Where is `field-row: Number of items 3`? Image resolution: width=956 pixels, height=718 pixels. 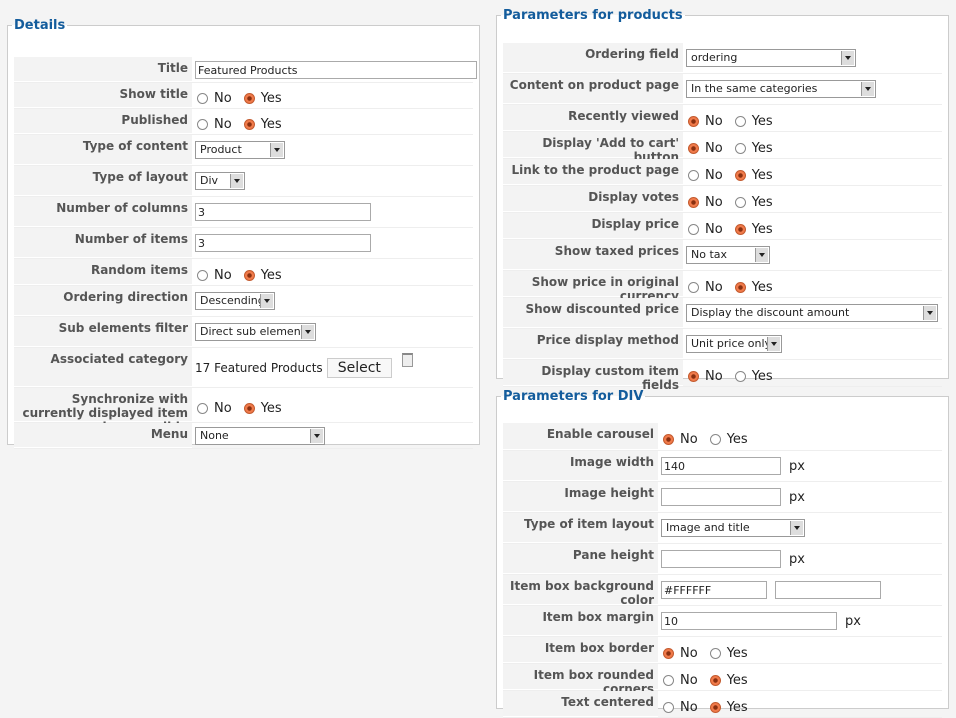
field-row: Number of items 3 is located at coordinates (243, 243).